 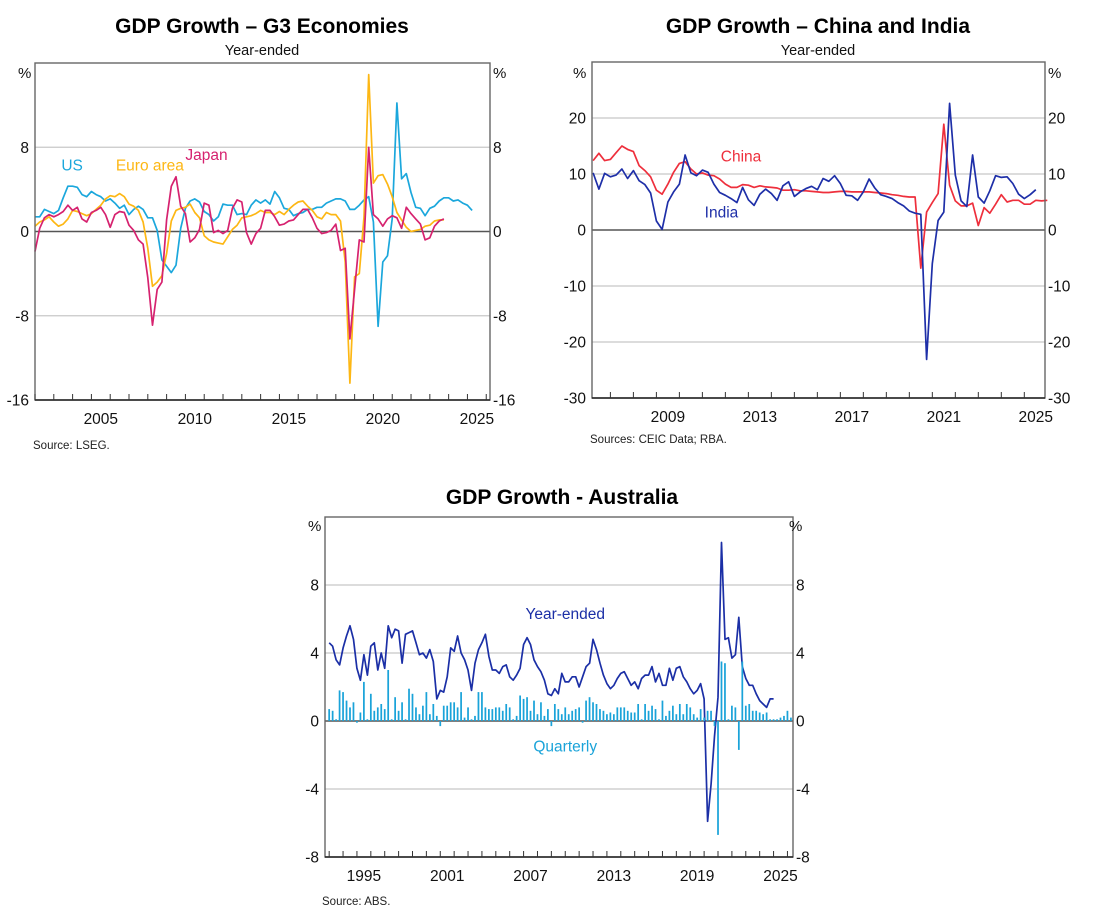 What do you see at coordinates (575, 343) in the screenshot?
I see `y-tick-label: -20` at bounding box center [575, 343].